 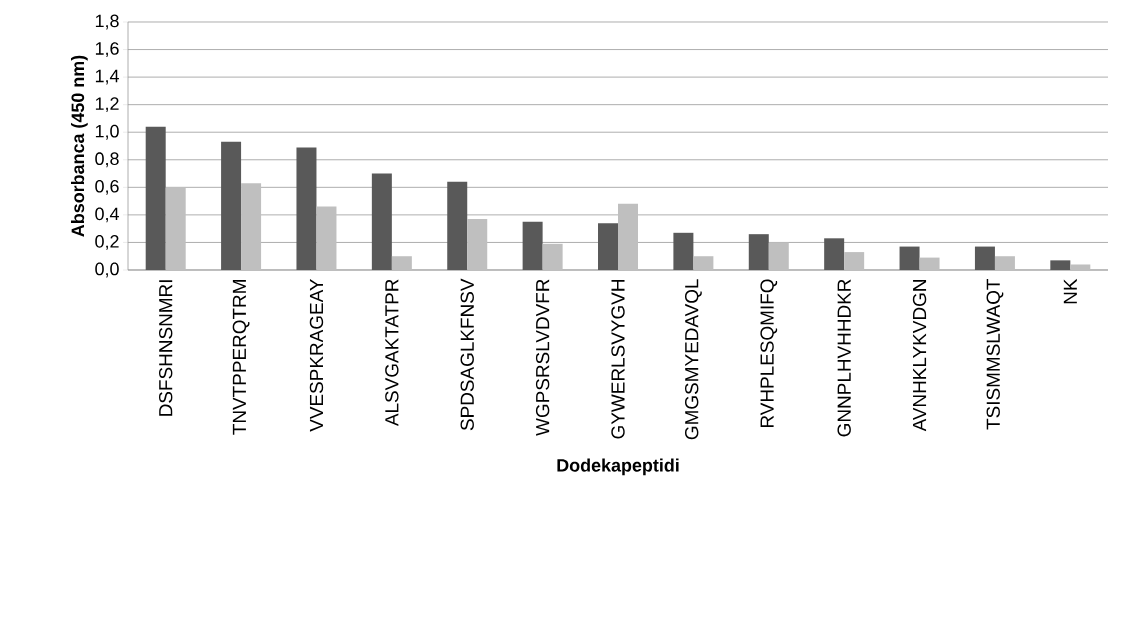 I want to click on x-tick-label: SPDSAGLKFNSV, so click(x=467, y=354).